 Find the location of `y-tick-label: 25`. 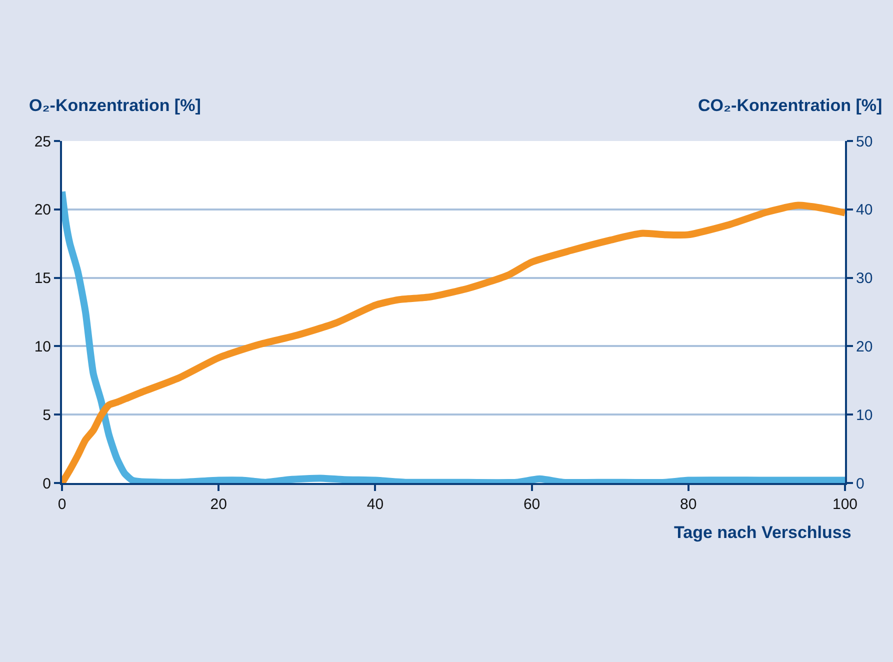

y-tick-label: 25 is located at coordinates (42, 141).